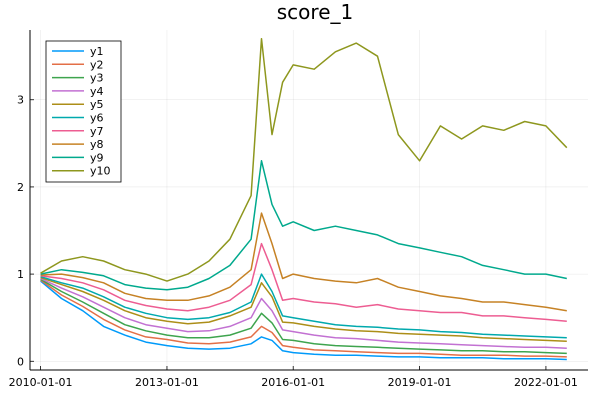 The height and width of the screenshot is (400, 600). I want to click on legend-label-y9: y9, so click(97, 157).